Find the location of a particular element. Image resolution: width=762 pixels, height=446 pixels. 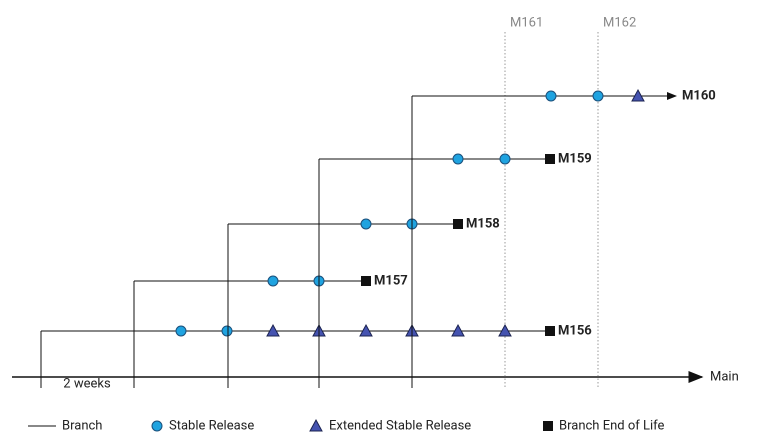

branch-label: M160 is located at coordinates (699, 95).